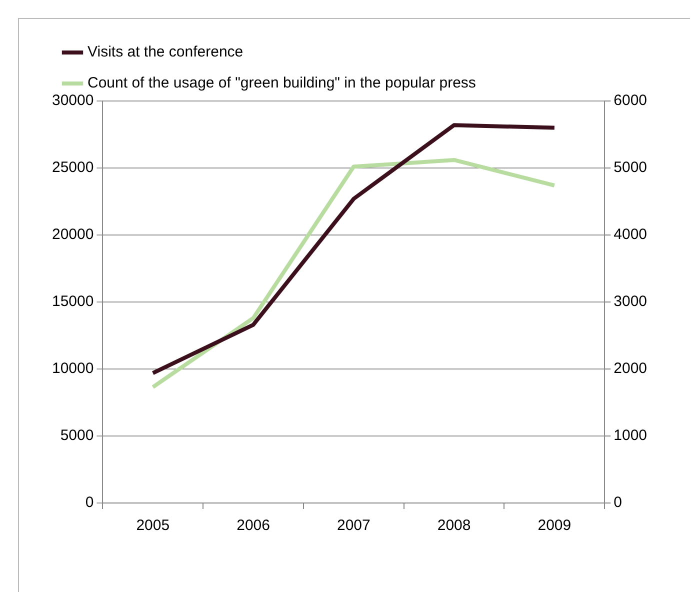 This screenshot has width=691, height=592. What do you see at coordinates (353, 525) in the screenshot?
I see `x-tick-label: 2007` at bounding box center [353, 525].